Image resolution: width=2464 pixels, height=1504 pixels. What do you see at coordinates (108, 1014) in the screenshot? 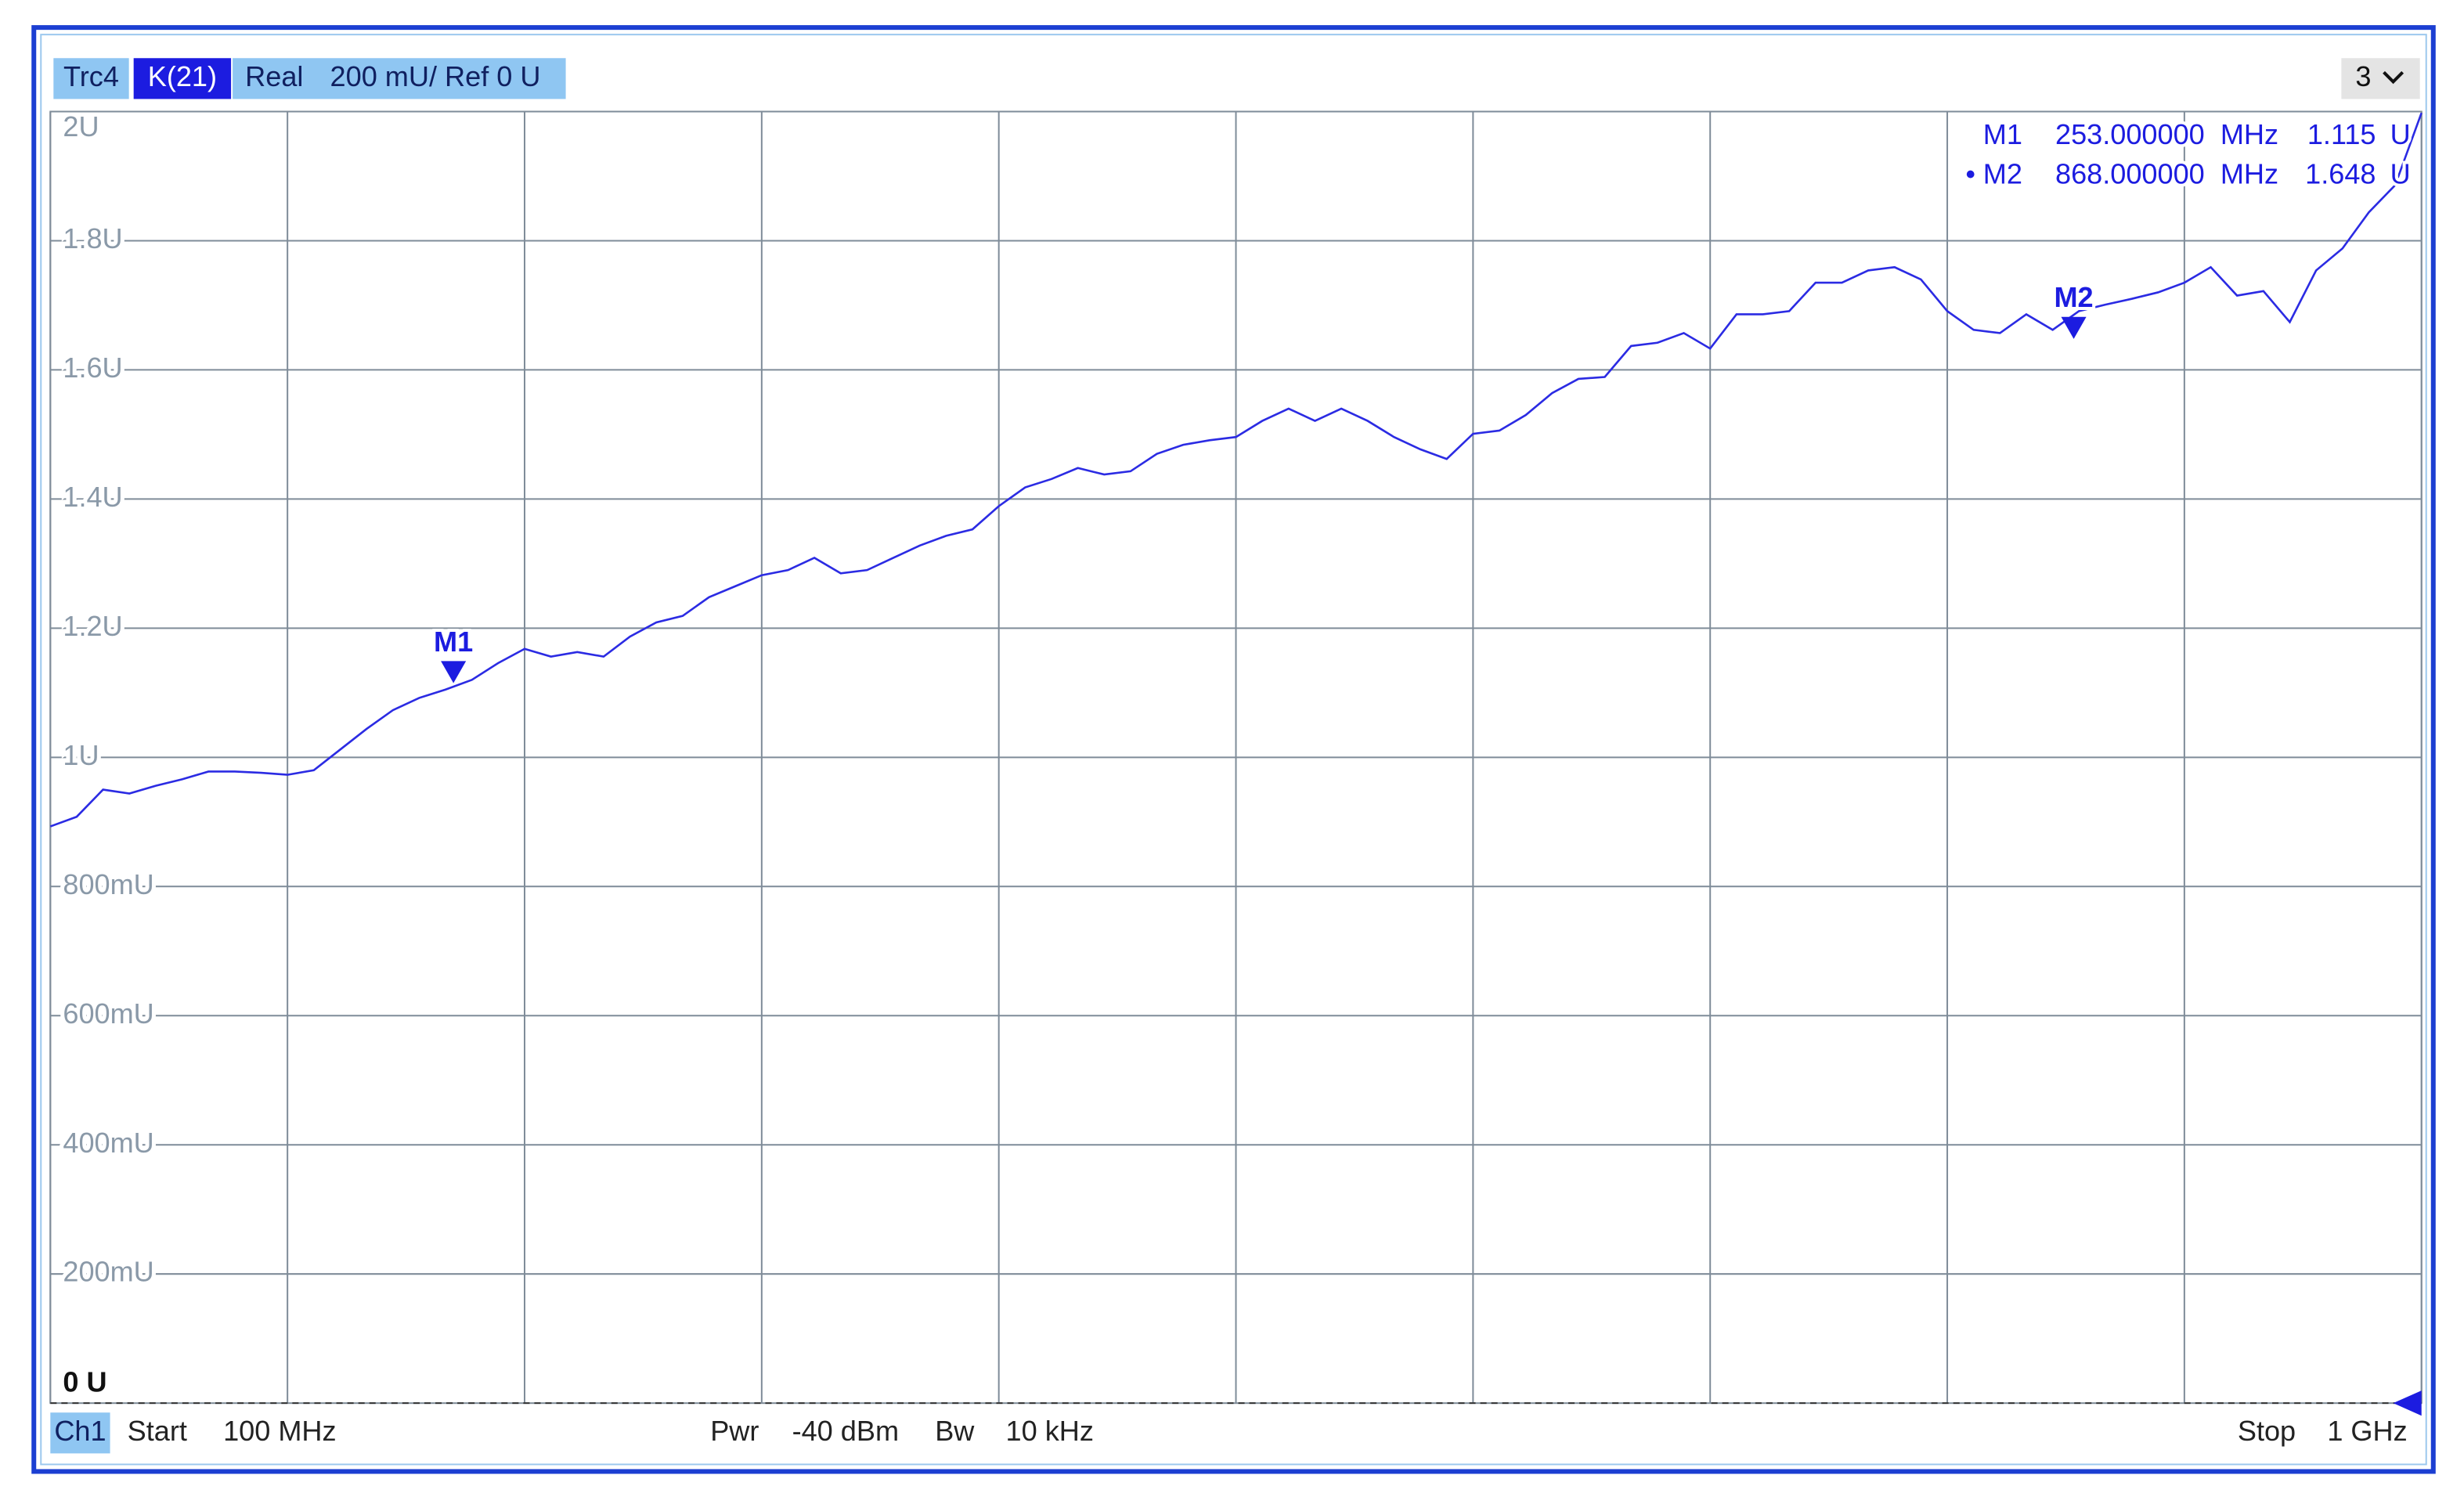
I see `y-tick-label: 600mU` at bounding box center [108, 1014].